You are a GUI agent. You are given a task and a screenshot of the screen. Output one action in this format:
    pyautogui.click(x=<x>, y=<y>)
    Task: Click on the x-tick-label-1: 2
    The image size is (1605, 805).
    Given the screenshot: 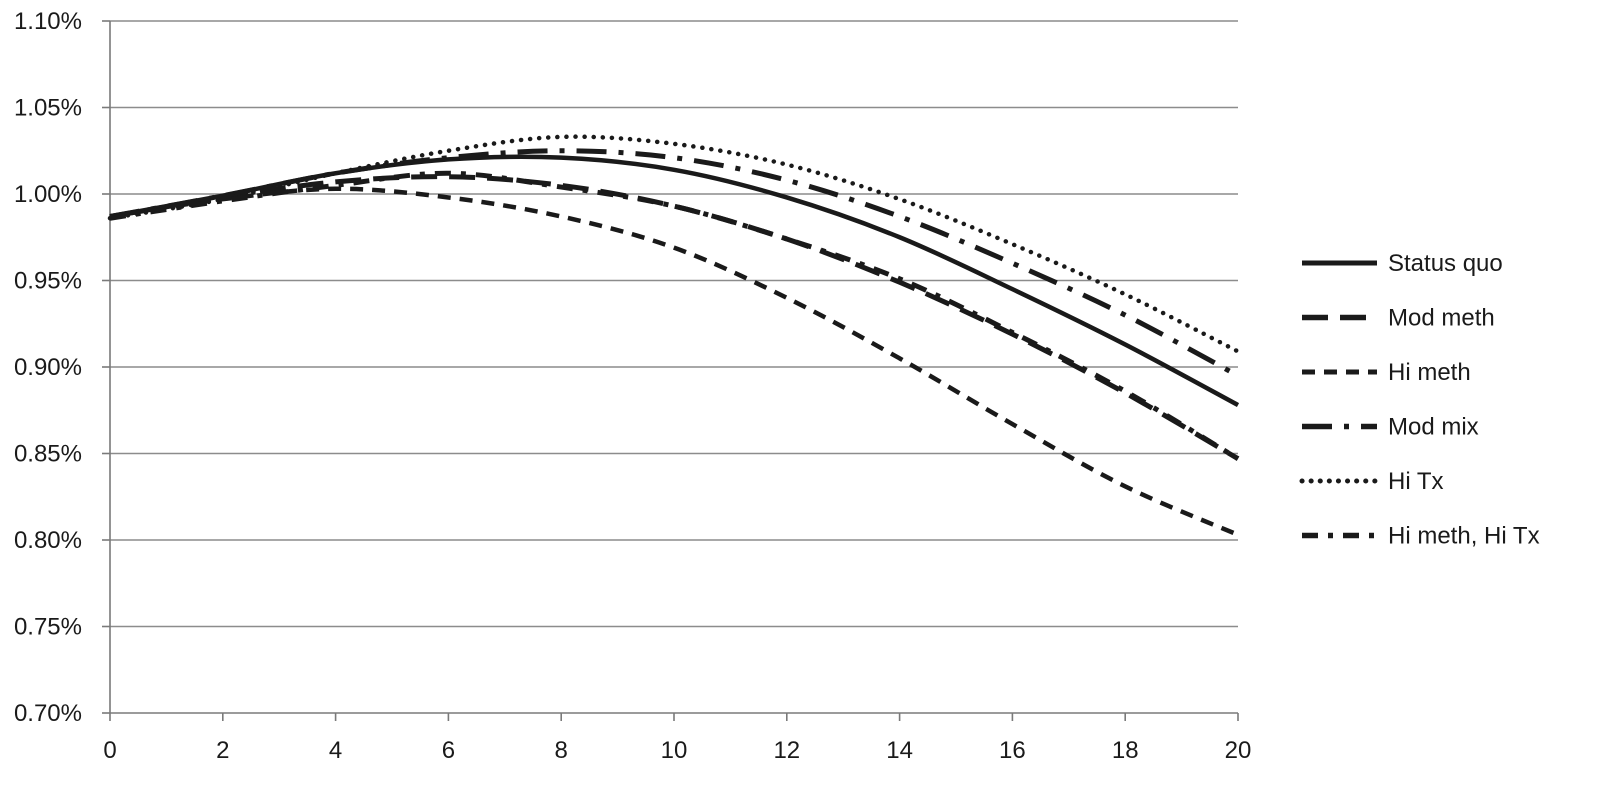 What is the action you would take?
    pyautogui.click(x=222, y=750)
    